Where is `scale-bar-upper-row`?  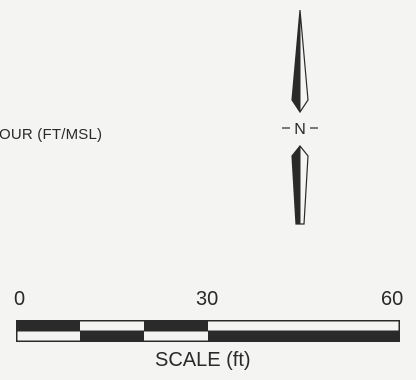 scale-bar-upper-row is located at coordinates (208, 325).